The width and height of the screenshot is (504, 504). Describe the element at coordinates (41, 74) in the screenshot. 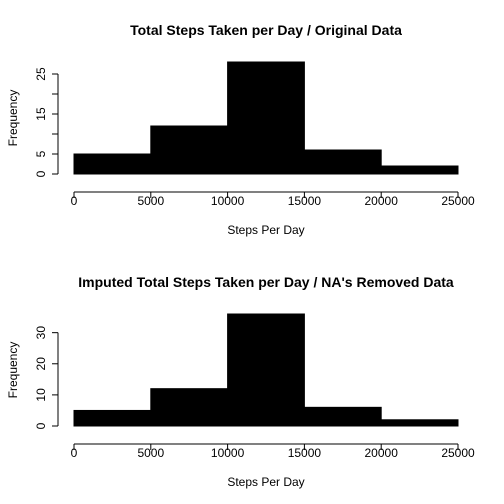

I see `y-tick-label: 25` at that location.